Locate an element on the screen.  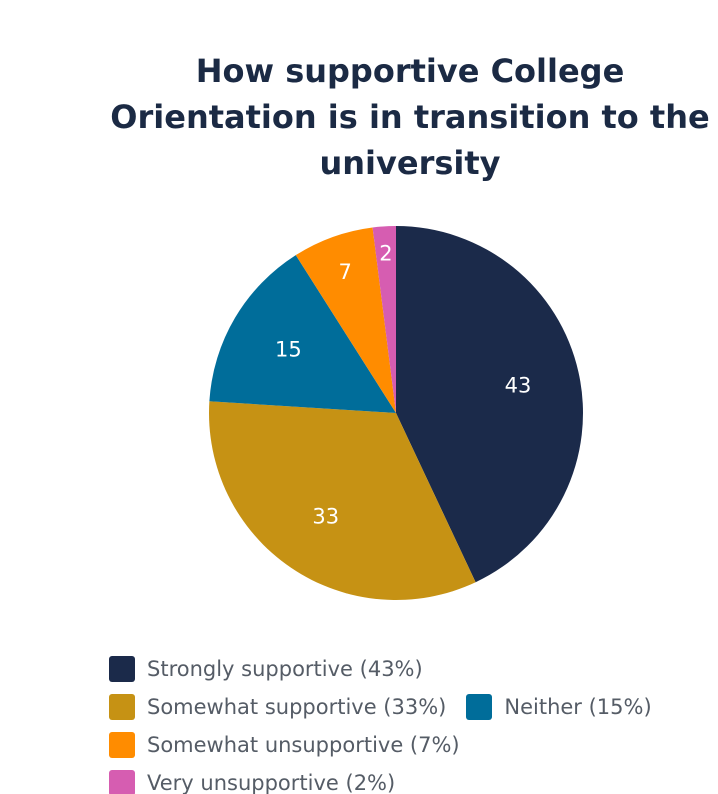
legend-row: Somewhat supportive (33%) Neither (15%) is located at coordinates (390, 707).